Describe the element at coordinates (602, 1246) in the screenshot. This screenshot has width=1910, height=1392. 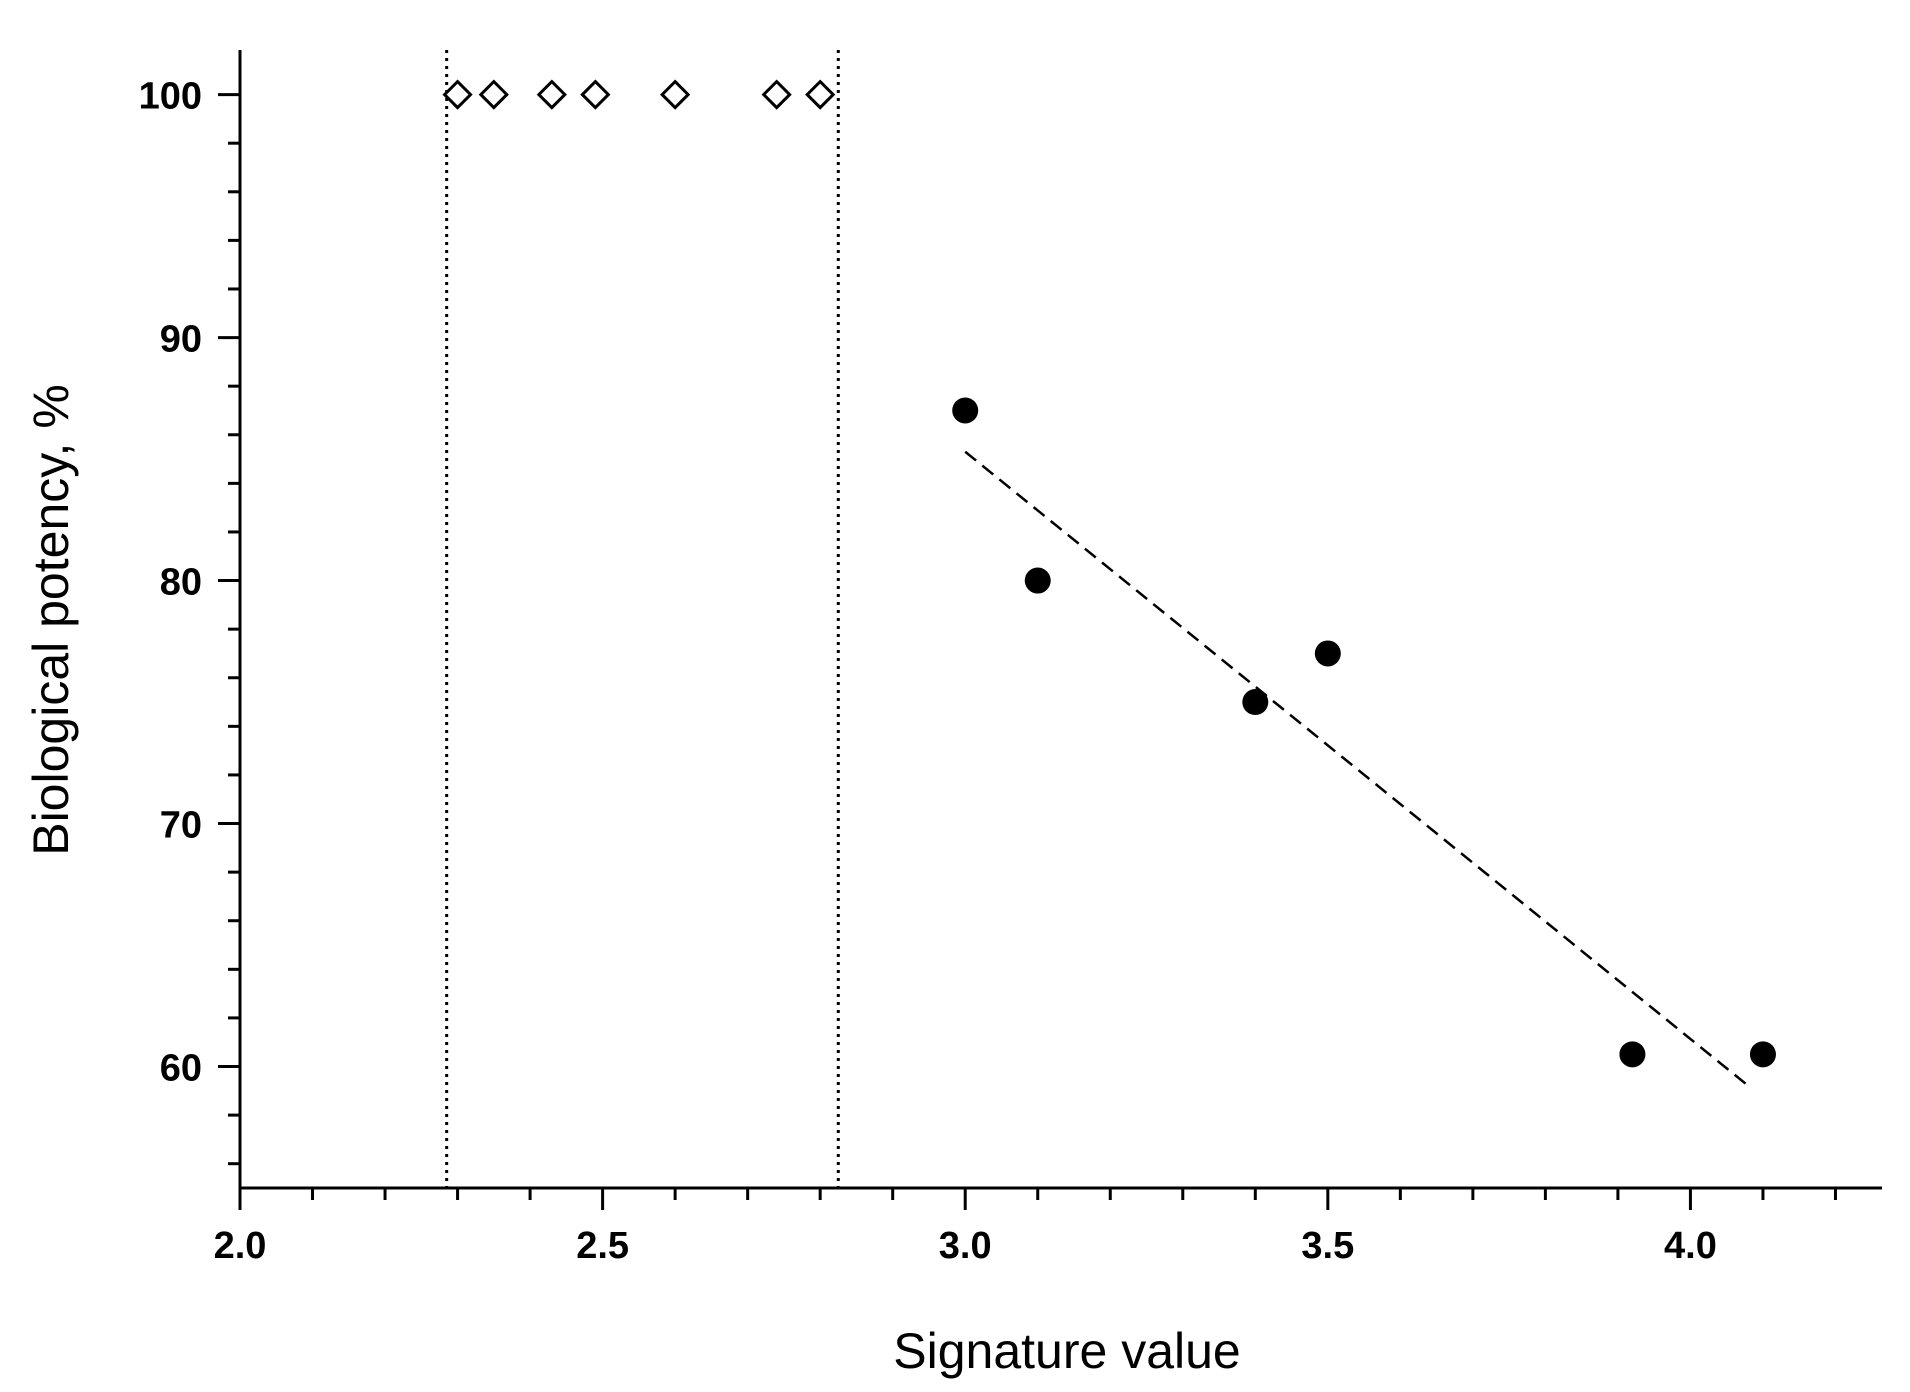
I see `x-tick-label: 2.5` at that location.